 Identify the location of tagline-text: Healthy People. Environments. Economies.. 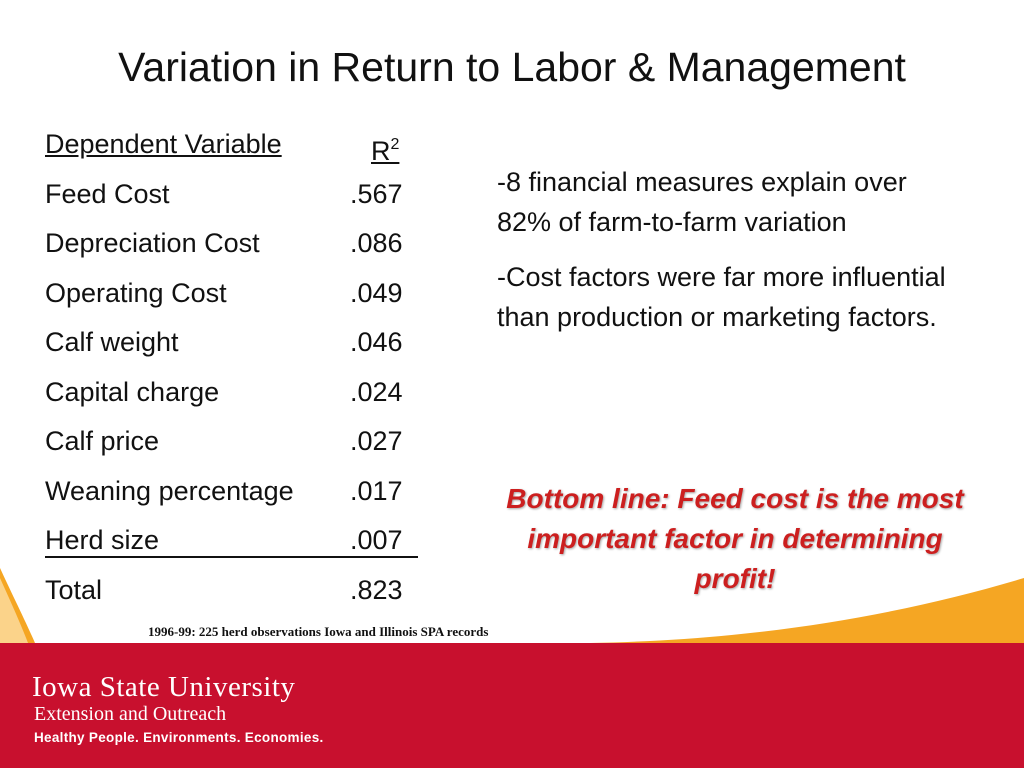
(179, 737).